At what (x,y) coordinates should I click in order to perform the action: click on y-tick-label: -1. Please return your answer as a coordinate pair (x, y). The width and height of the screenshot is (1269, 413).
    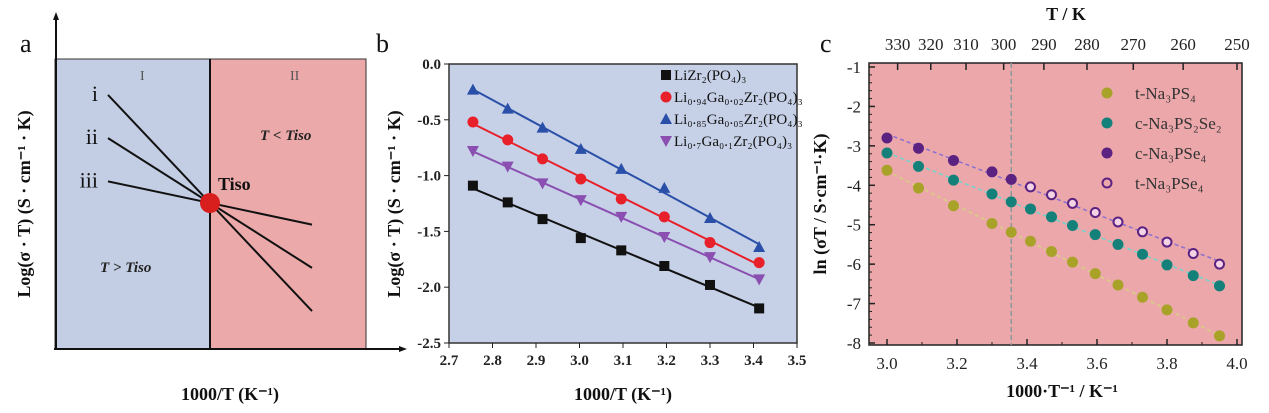
    Looking at the image, I should click on (854, 67).